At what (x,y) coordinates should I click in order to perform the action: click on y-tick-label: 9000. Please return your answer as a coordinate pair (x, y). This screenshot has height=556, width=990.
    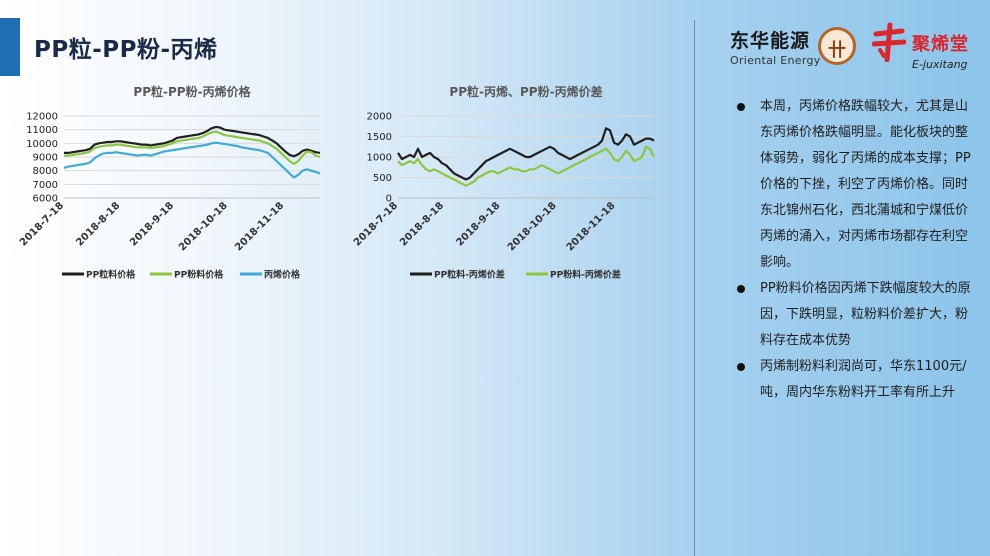
    Looking at the image, I should click on (45, 158).